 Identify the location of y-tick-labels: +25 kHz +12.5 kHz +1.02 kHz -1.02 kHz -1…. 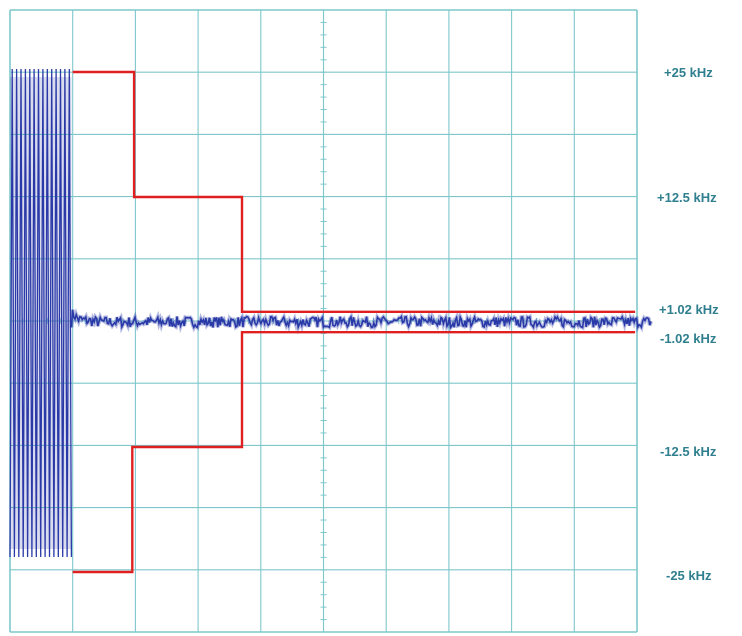
(688, 324).